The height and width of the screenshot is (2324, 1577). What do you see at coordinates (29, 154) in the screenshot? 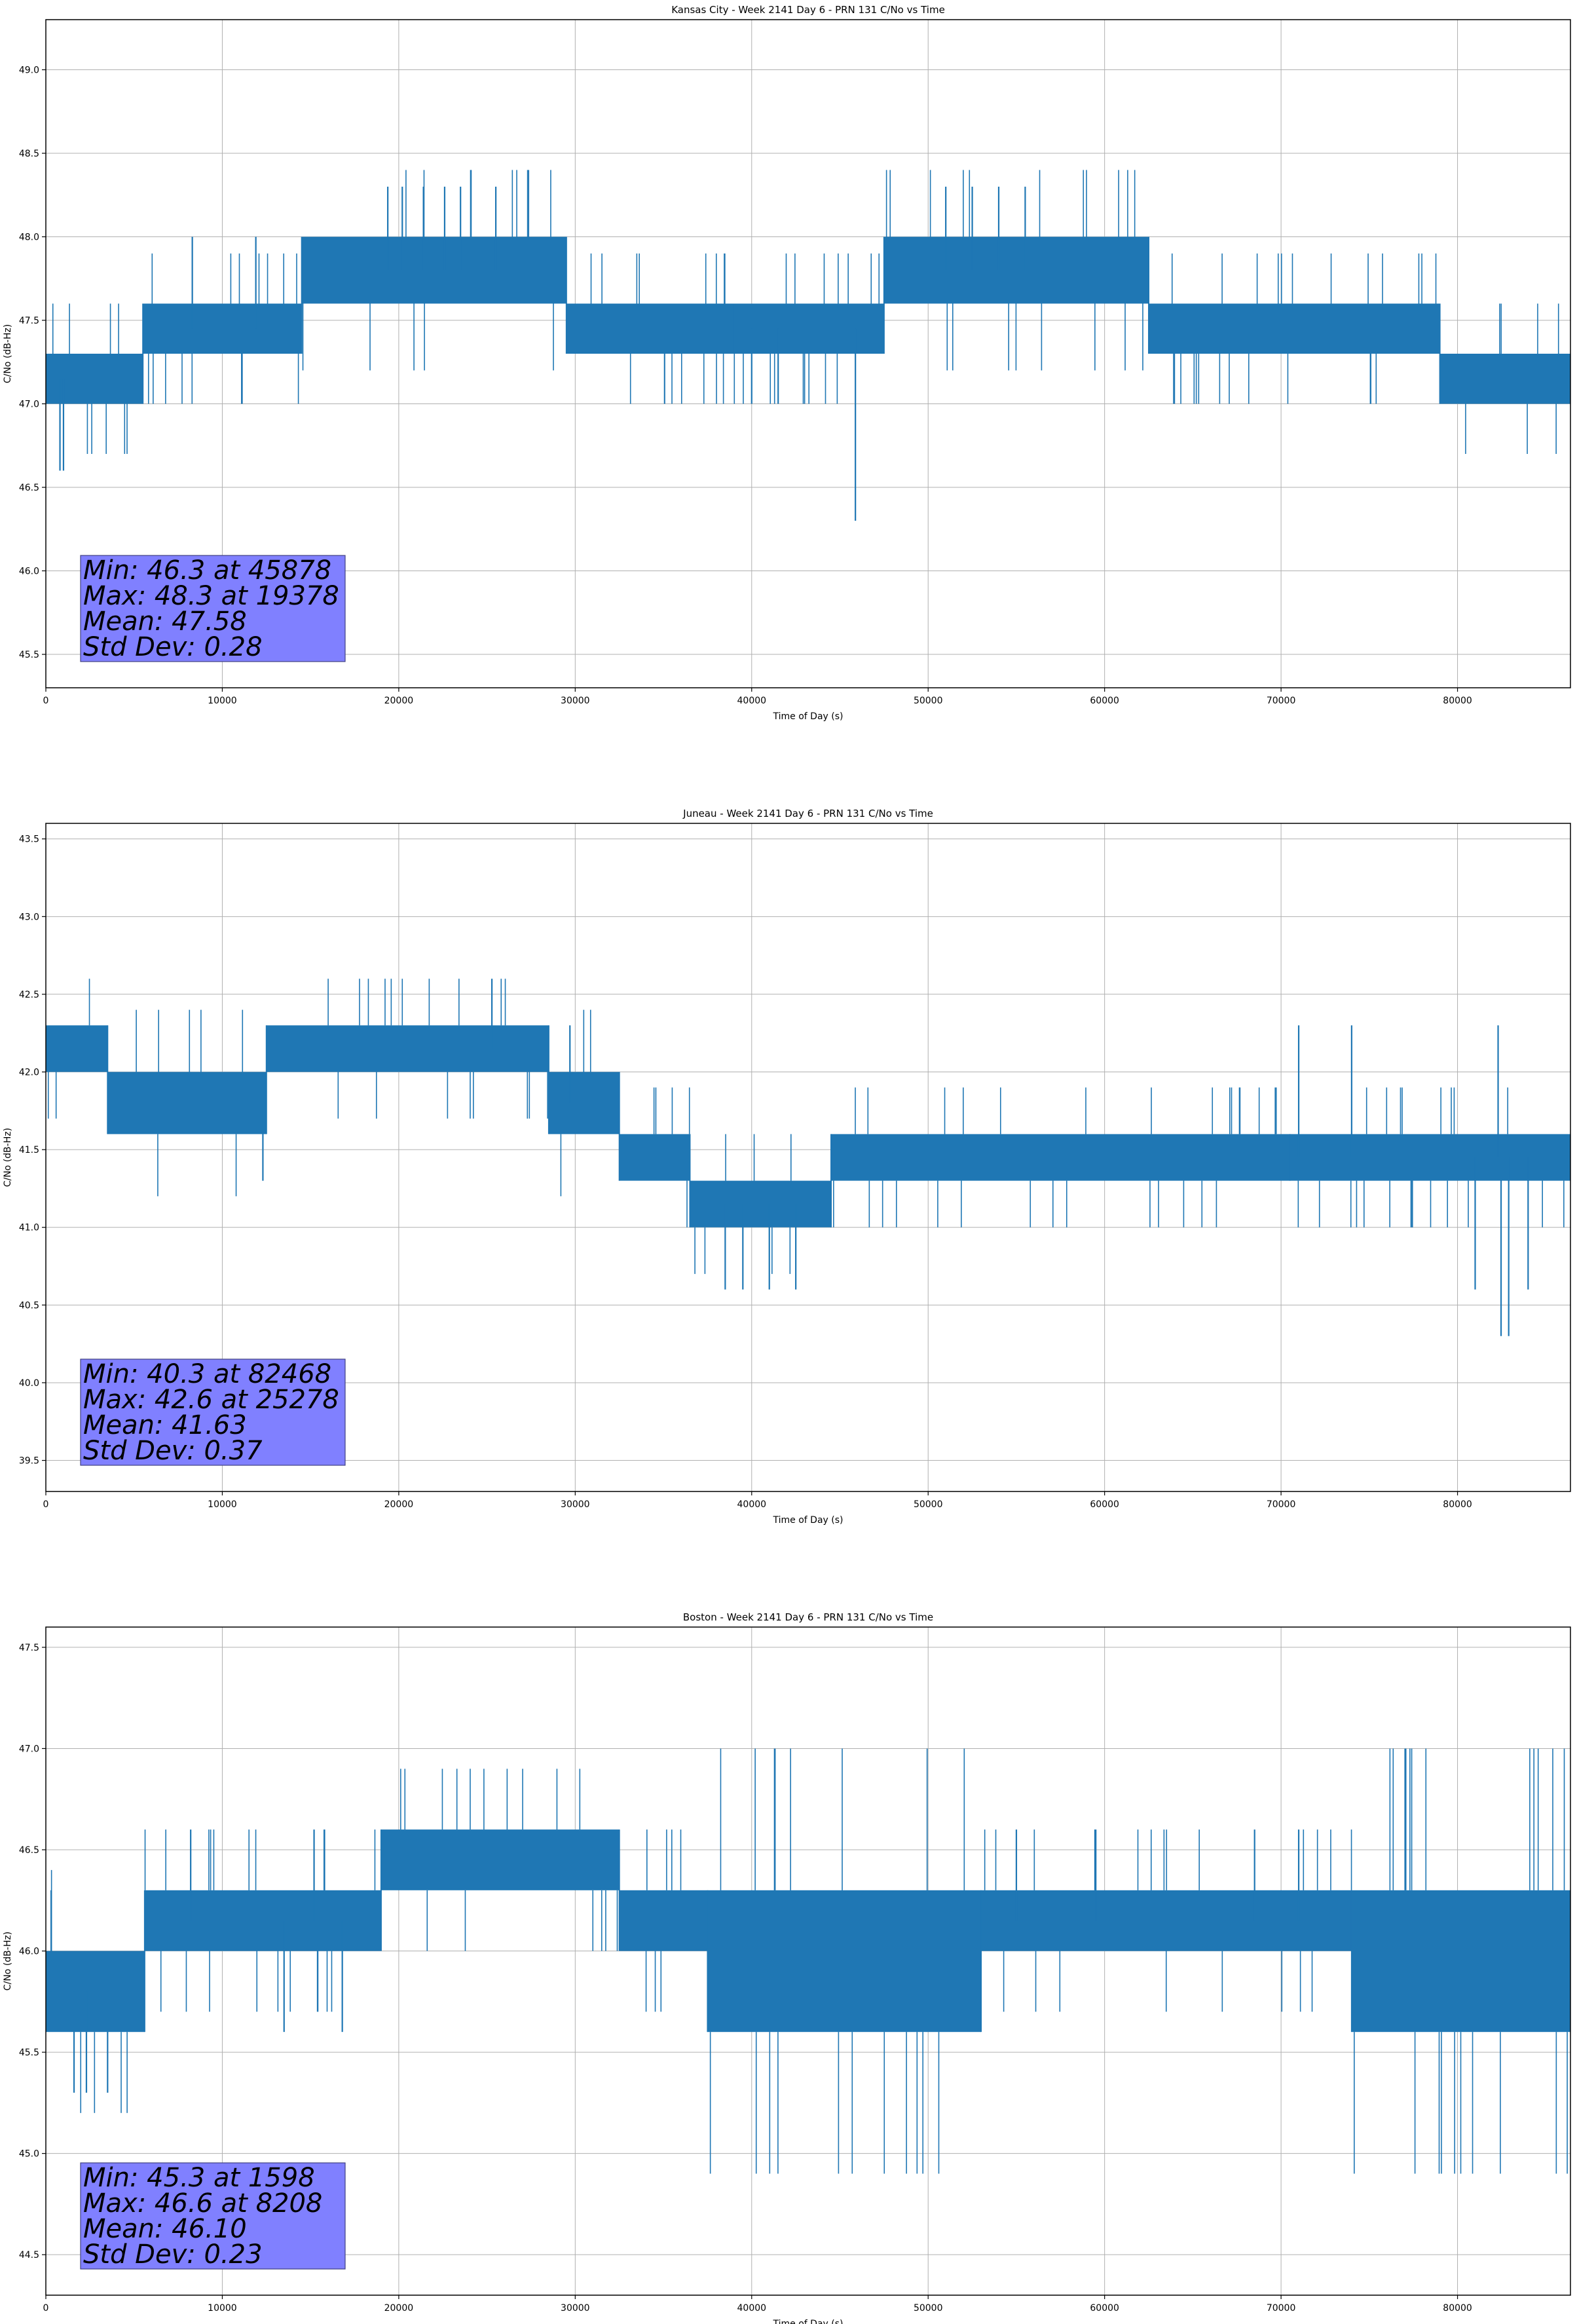
I see `y-tick-label: 48.5` at bounding box center [29, 154].